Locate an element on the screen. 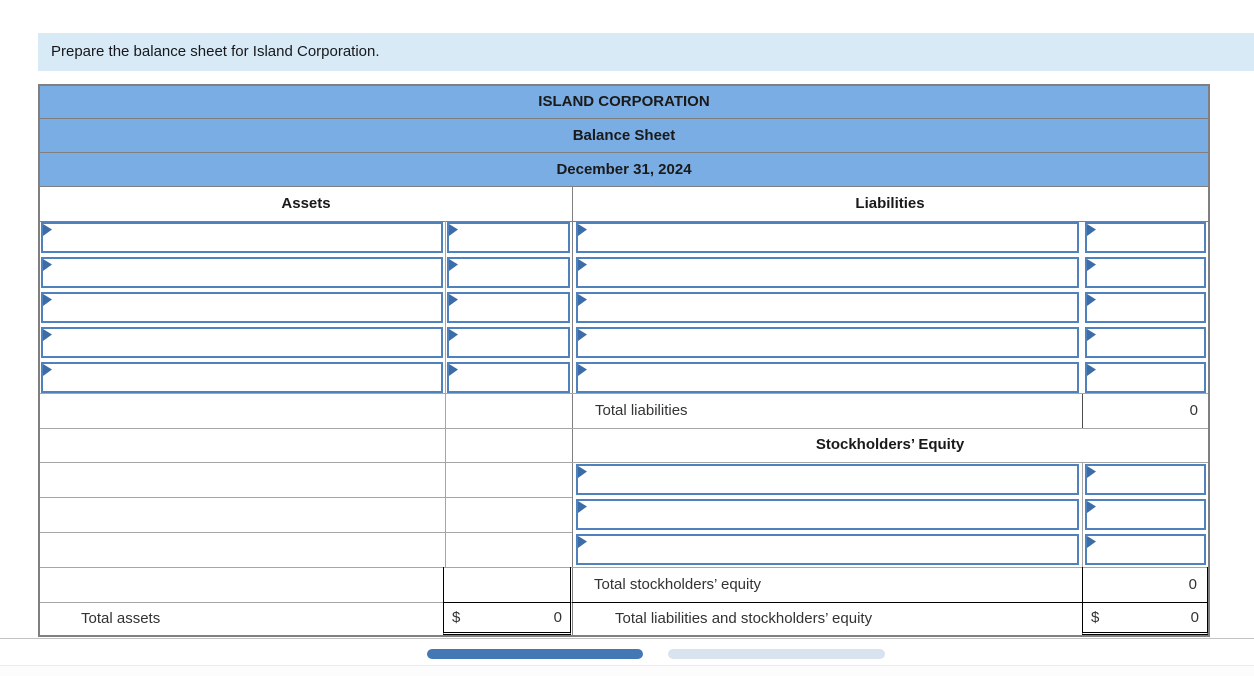 Image resolution: width=1254 pixels, height=676 pixels. total-liabilities-value: 0 is located at coordinates (1193, 410).